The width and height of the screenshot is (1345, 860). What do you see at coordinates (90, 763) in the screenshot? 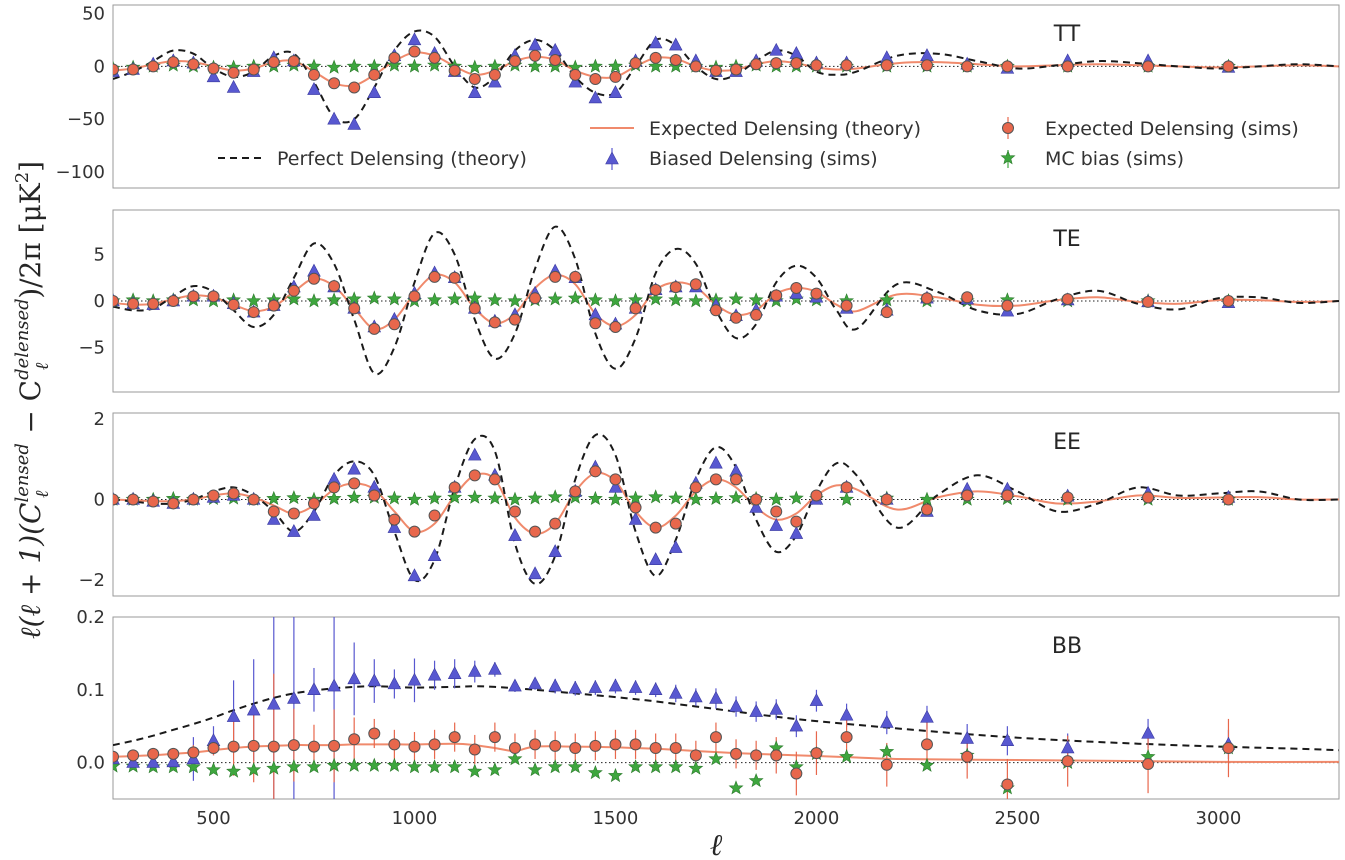
I see `y-tick-label: 0.0` at bounding box center [90, 763].